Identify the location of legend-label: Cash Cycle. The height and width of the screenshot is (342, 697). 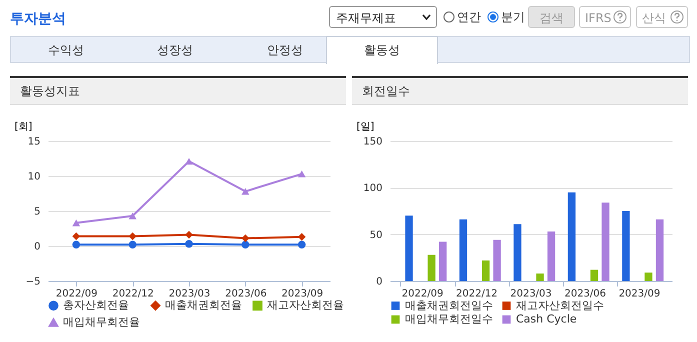
(546, 319).